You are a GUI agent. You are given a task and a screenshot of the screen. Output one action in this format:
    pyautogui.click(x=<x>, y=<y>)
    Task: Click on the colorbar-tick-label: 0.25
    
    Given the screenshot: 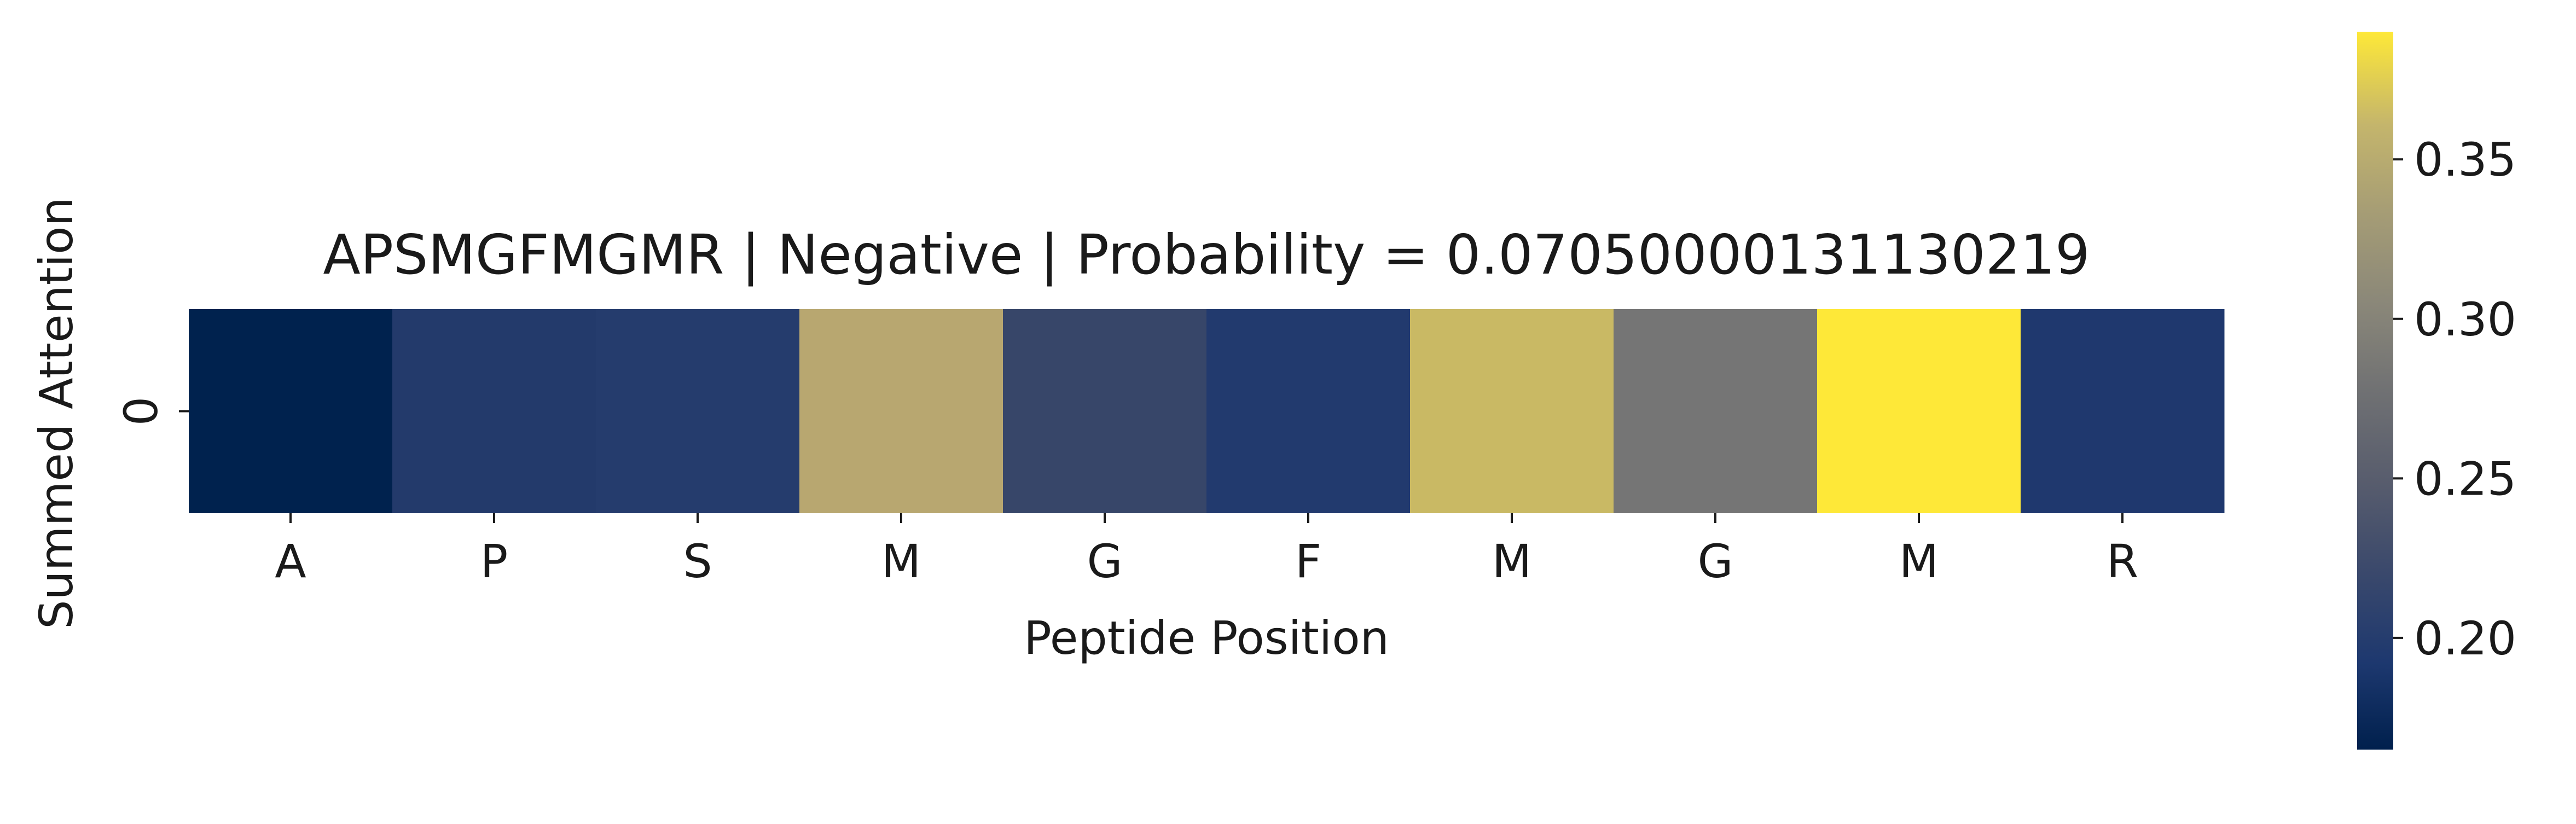 What is the action you would take?
    pyautogui.click(x=2465, y=479)
    